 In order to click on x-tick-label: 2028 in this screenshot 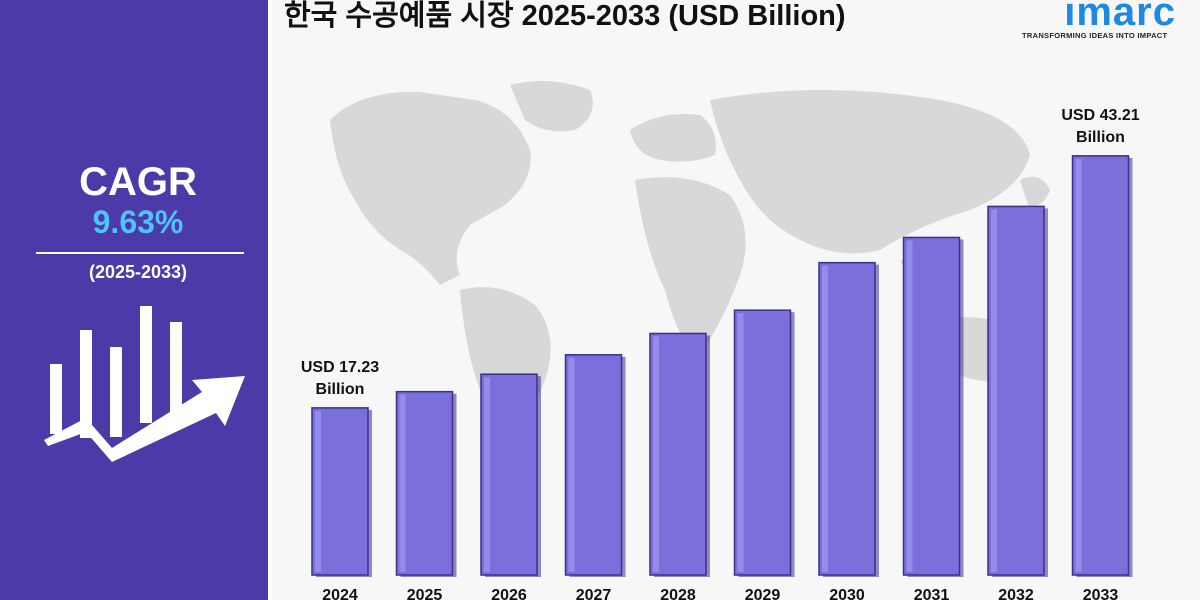, I will do `click(678, 593)`.